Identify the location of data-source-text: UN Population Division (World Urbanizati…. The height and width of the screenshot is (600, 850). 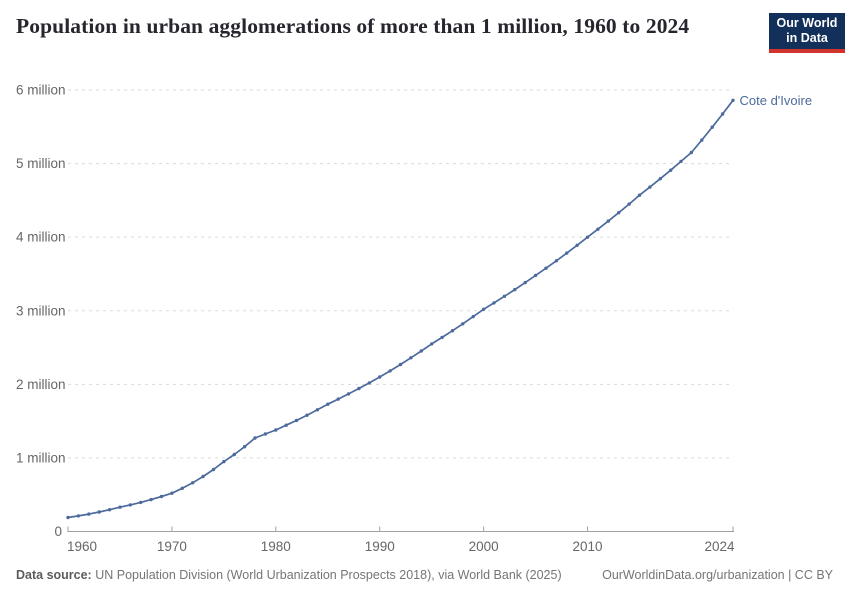
(326, 575).